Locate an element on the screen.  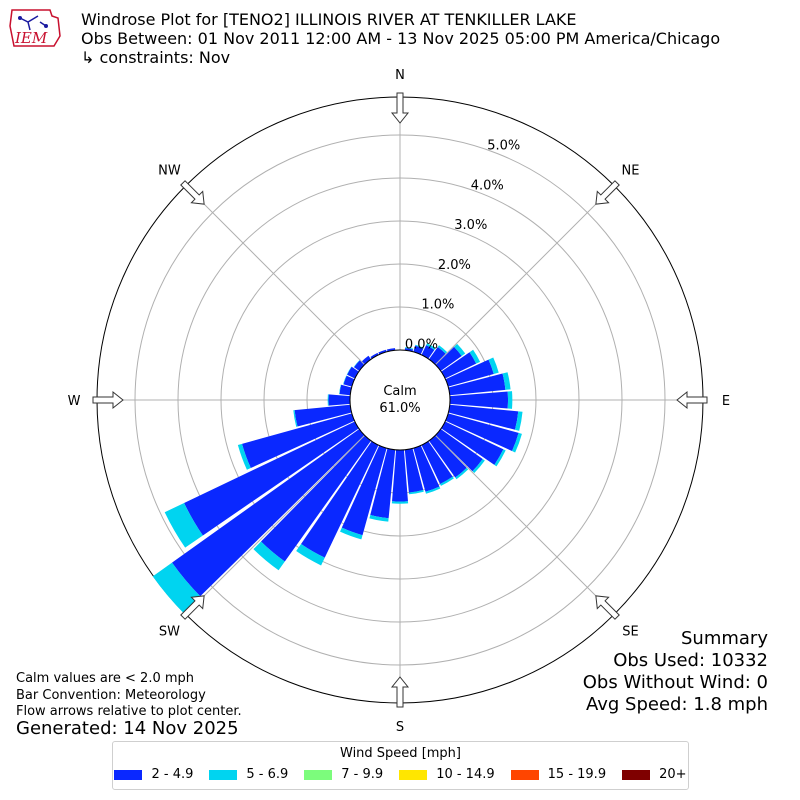
summary-obs-used: Obs Used: 10332 is located at coordinates (690, 660).